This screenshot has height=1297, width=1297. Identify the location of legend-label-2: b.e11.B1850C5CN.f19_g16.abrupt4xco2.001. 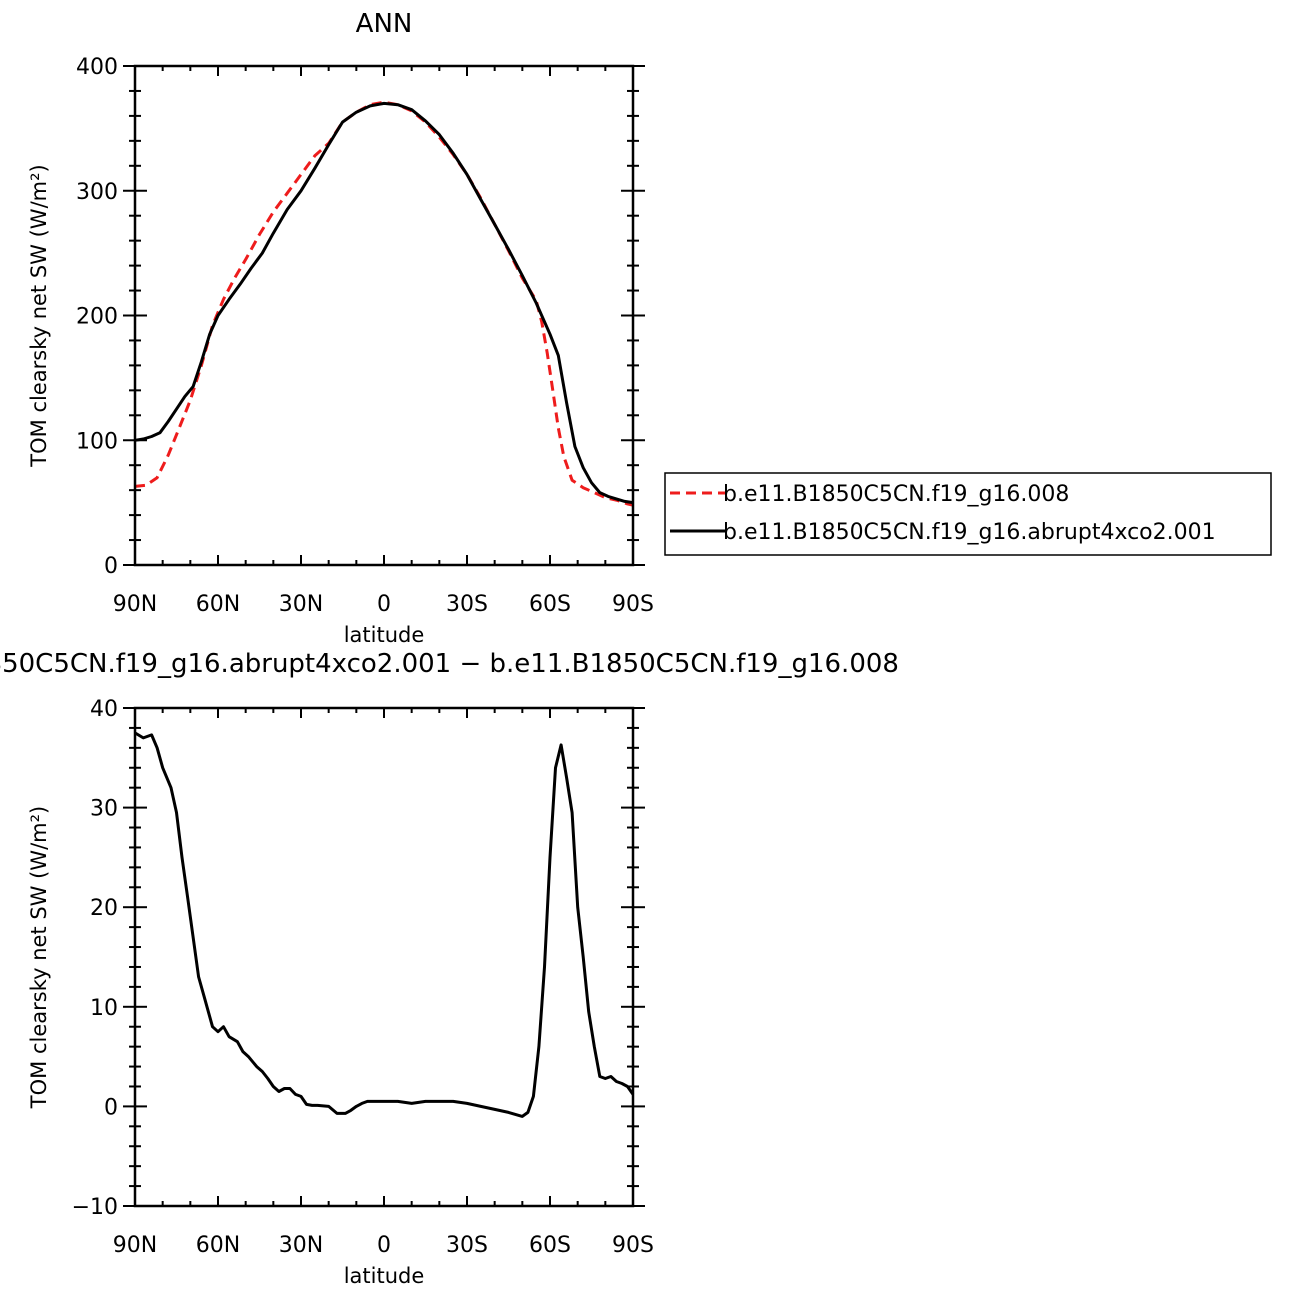
(969, 532).